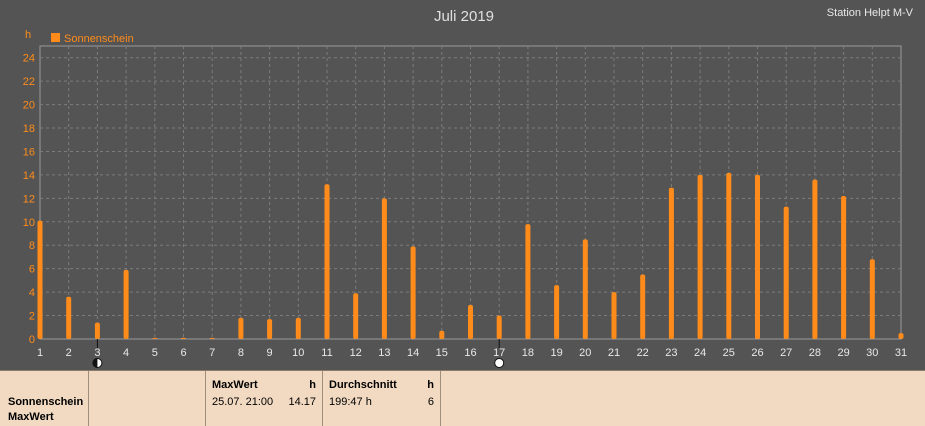 This screenshot has width=925, height=426. Describe the element at coordinates (243, 402) in the screenshot. I see `max-date: 25.07. 21:00` at that location.